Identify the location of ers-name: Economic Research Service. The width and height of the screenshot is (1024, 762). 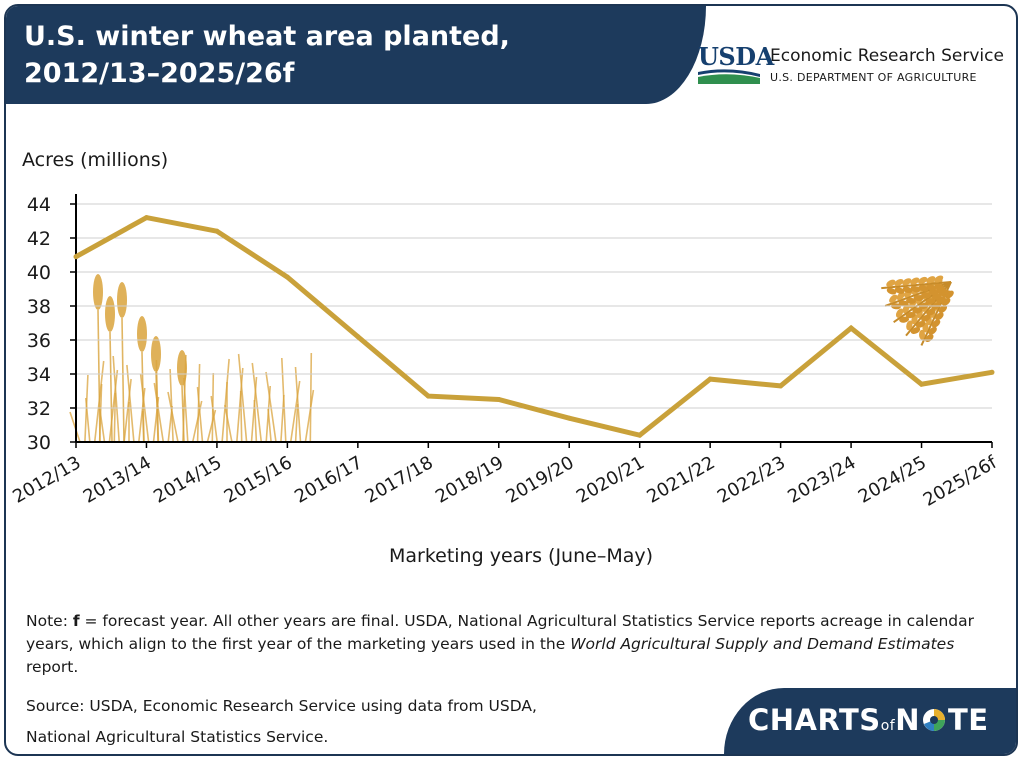
(887, 56).